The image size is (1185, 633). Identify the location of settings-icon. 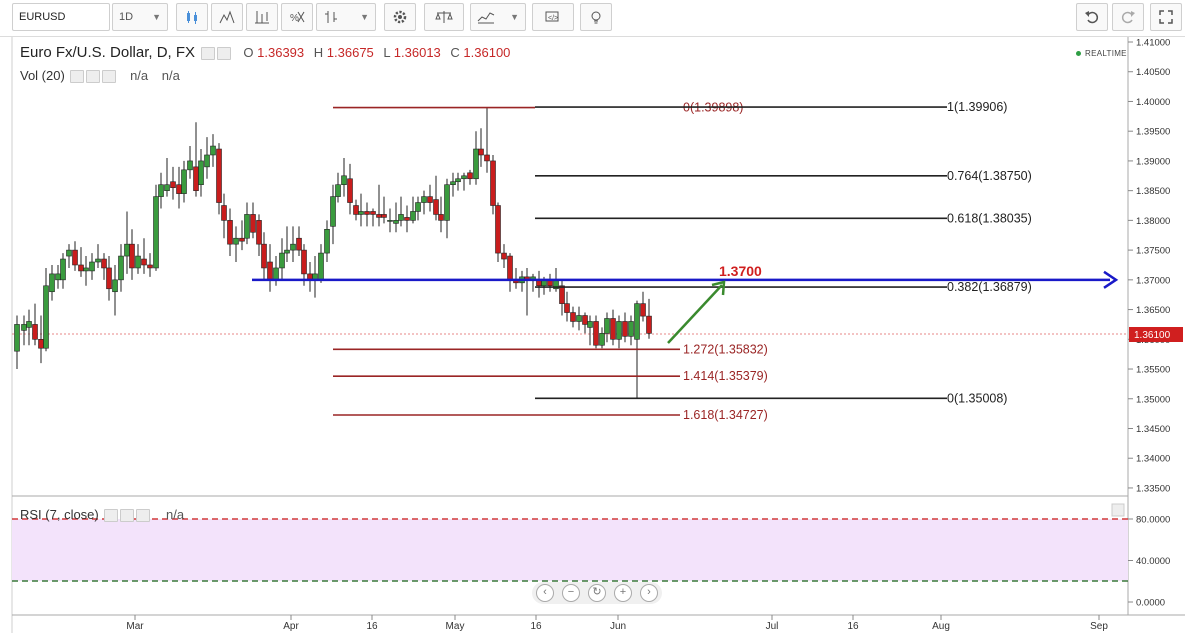
(400, 17).